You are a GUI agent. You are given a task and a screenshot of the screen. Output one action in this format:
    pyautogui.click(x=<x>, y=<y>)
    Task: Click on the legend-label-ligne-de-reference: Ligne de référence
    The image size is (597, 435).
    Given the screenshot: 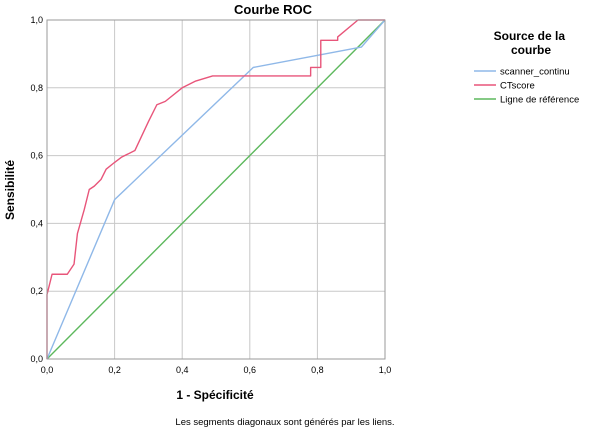 What is the action you would take?
    pyautogui.click(x=539, y=100)
    